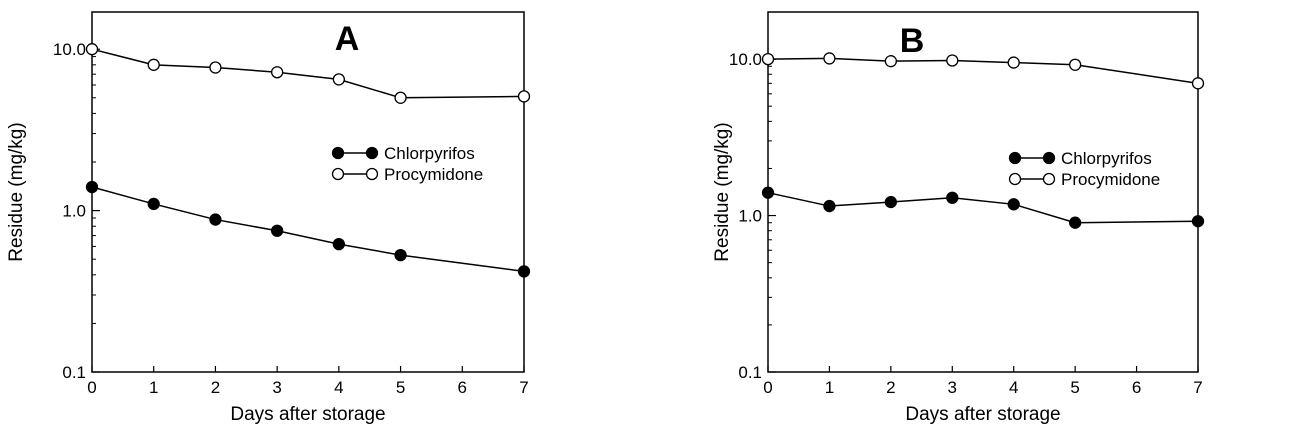  What do you see at coordinates (400, 387) in the screenshot?
I see `chart-a-x-tick-label: 5` at bounding box center [400, 387].